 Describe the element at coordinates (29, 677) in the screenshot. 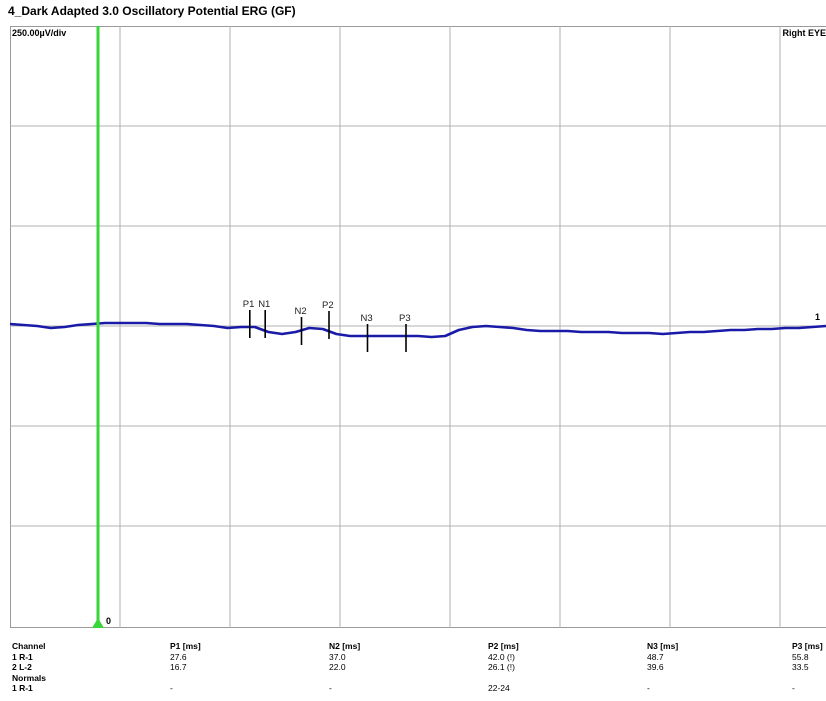

I see `table-cell: Normals` at that location.